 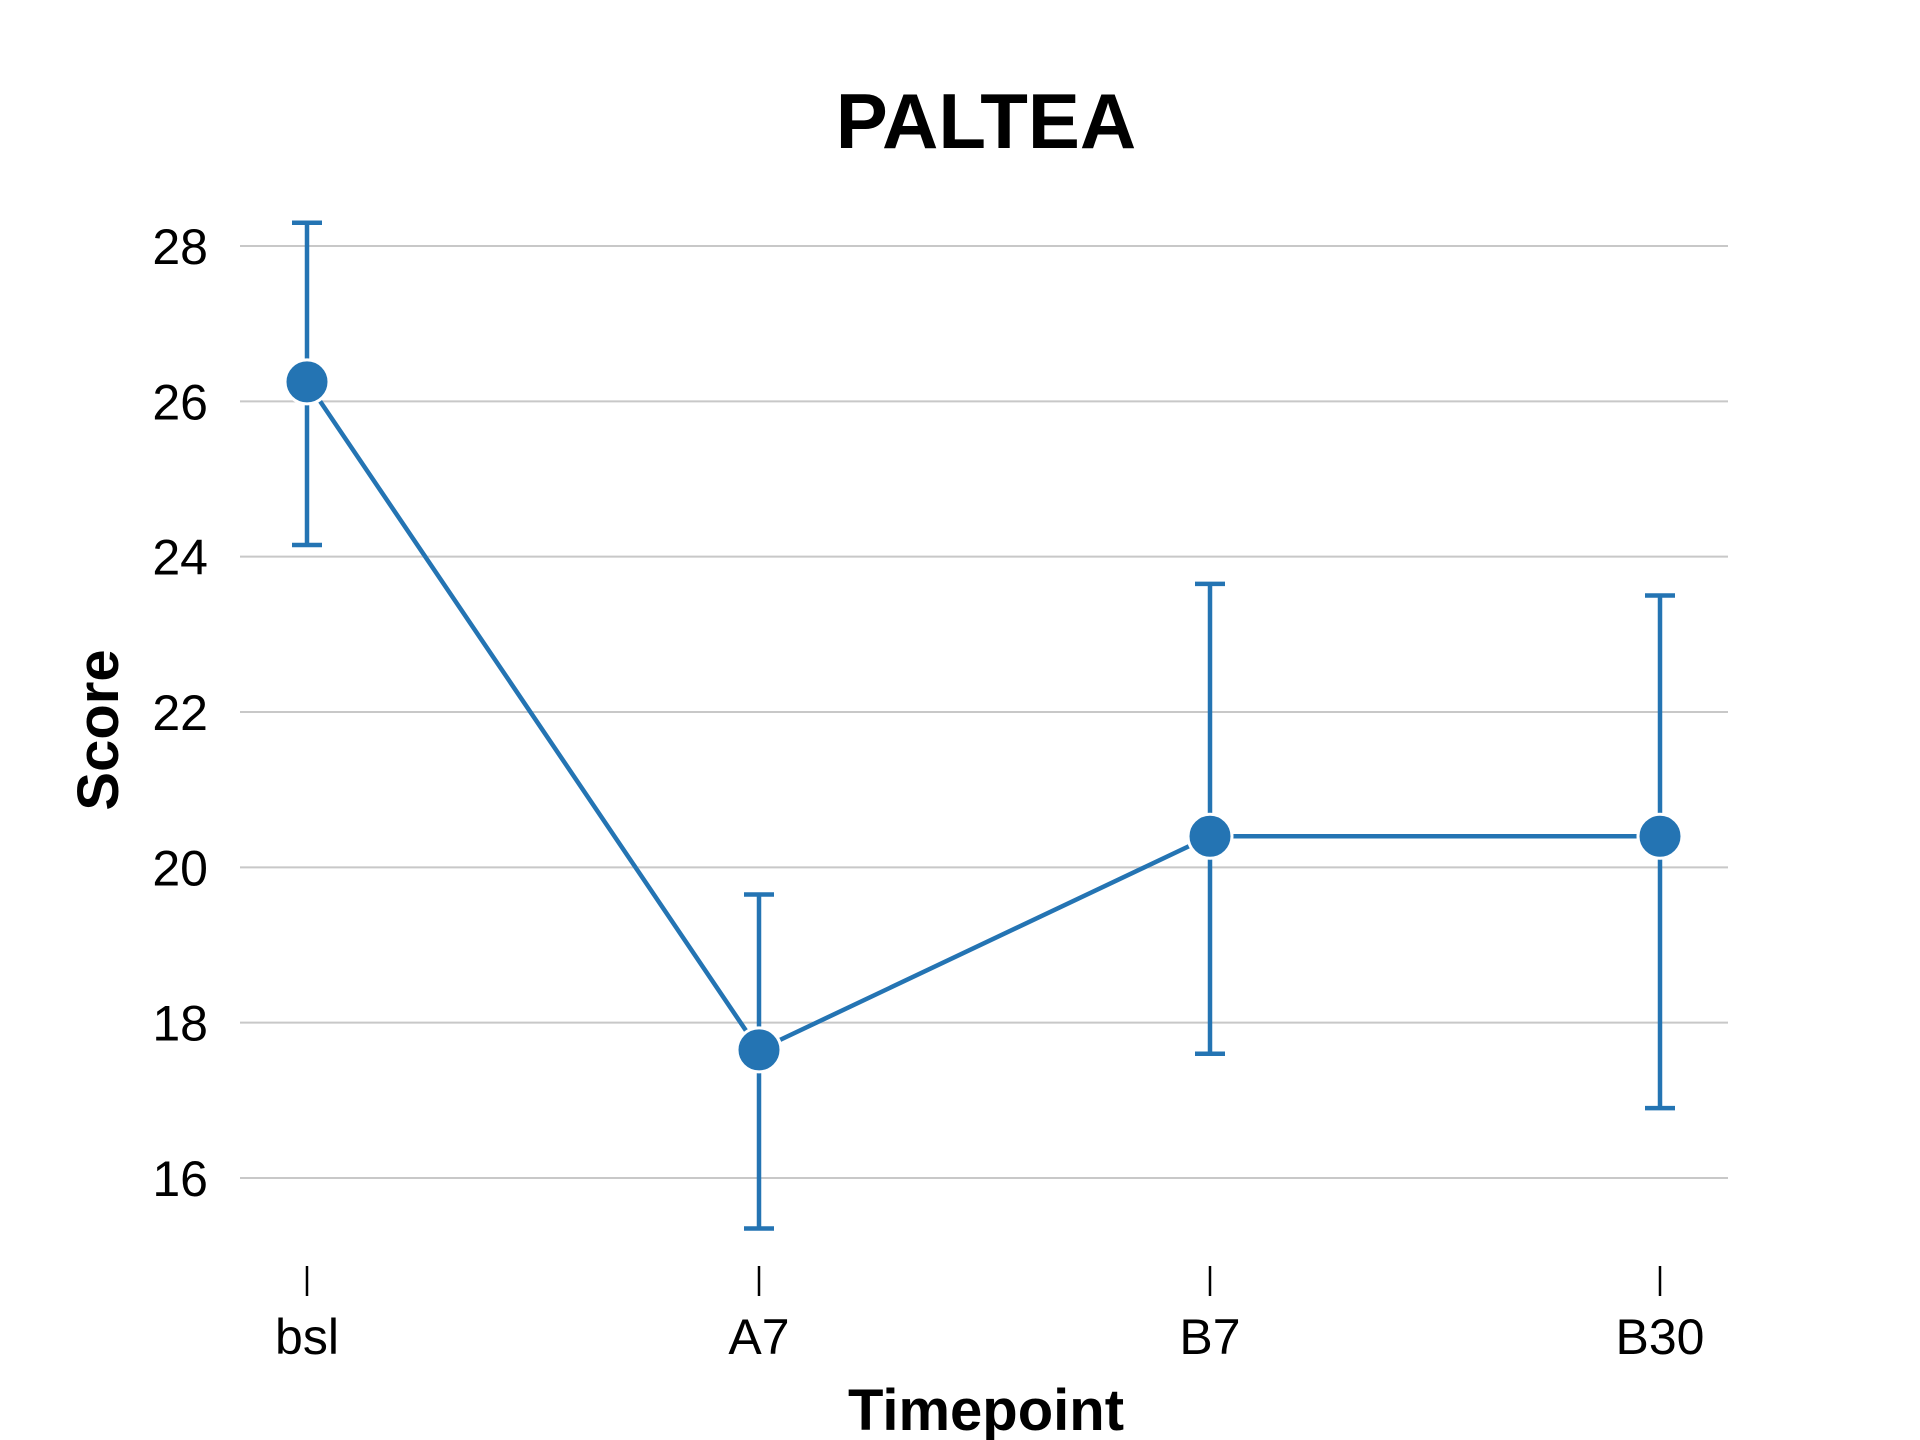 I want to click on y-axis: 16 18 20 22 24 26 28, so click(x=180, y=713).